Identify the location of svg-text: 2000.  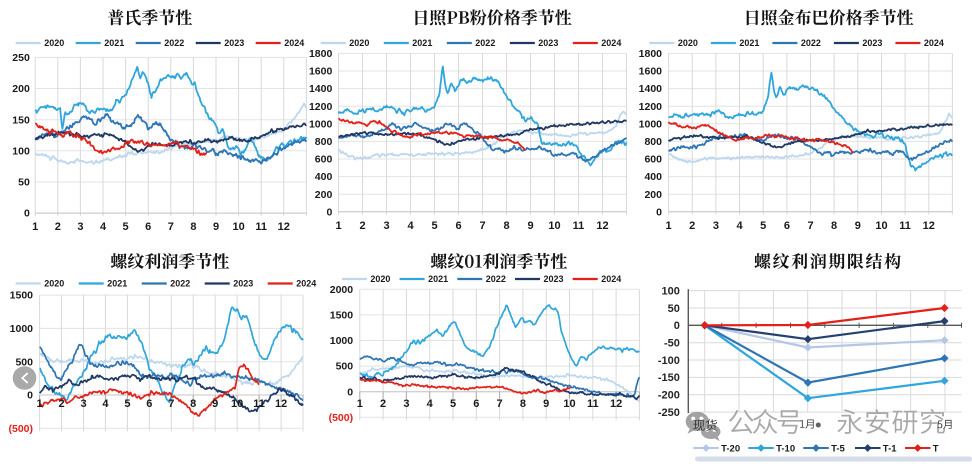
(342, 290).